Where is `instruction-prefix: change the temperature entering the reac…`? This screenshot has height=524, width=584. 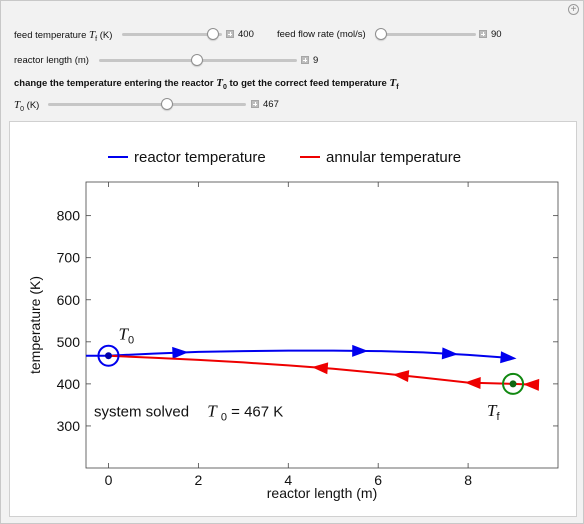 instruction-prefix: change the temperature entering the reac… is located at coordinates (114, 83).